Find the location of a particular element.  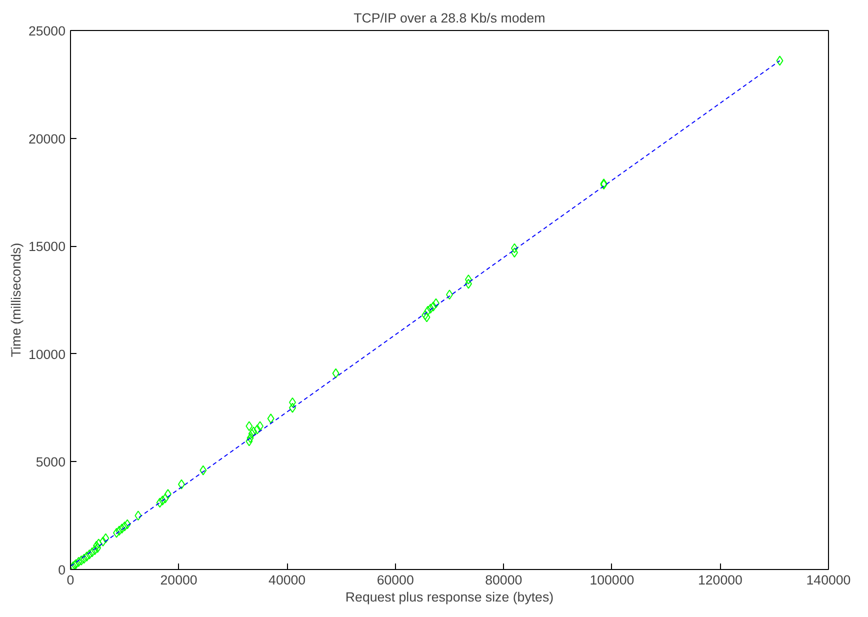

y-tick-label: 0 is located at coordinates (62, 570).